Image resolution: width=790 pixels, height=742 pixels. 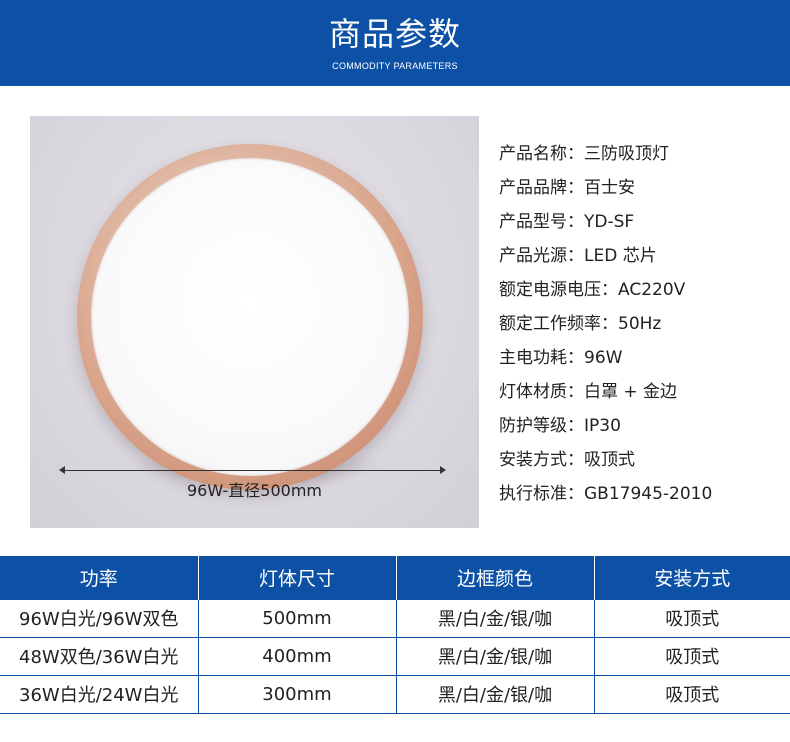 What do you see at coordinates (394, 34) in the screenshot?
I see `page-title: 商品参数` at bounding box center [394, 34].